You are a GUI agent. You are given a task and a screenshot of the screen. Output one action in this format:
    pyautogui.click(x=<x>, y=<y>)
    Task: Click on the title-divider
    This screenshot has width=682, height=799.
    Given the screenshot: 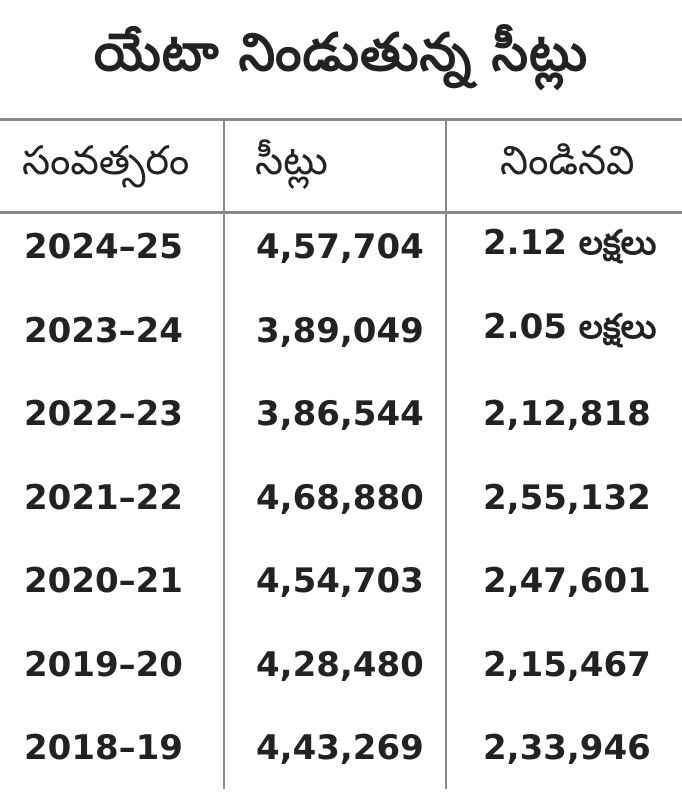 What is the action you would take?
    pyautogui.click(x=341, y=119)
    